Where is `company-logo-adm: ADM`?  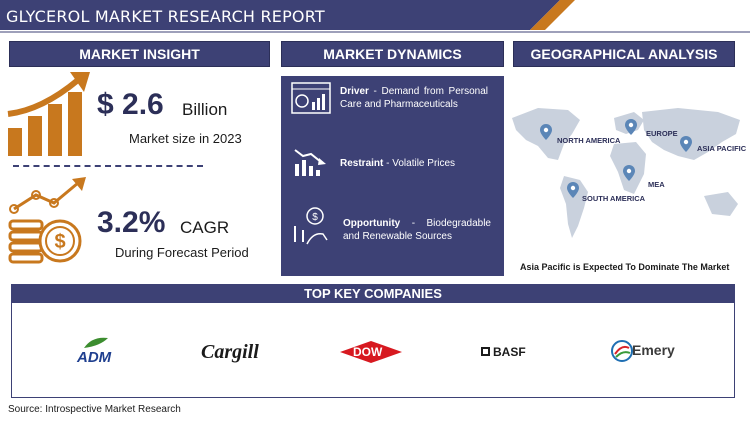
company-logo-adm: ADM is located at coordinates (94, 357).